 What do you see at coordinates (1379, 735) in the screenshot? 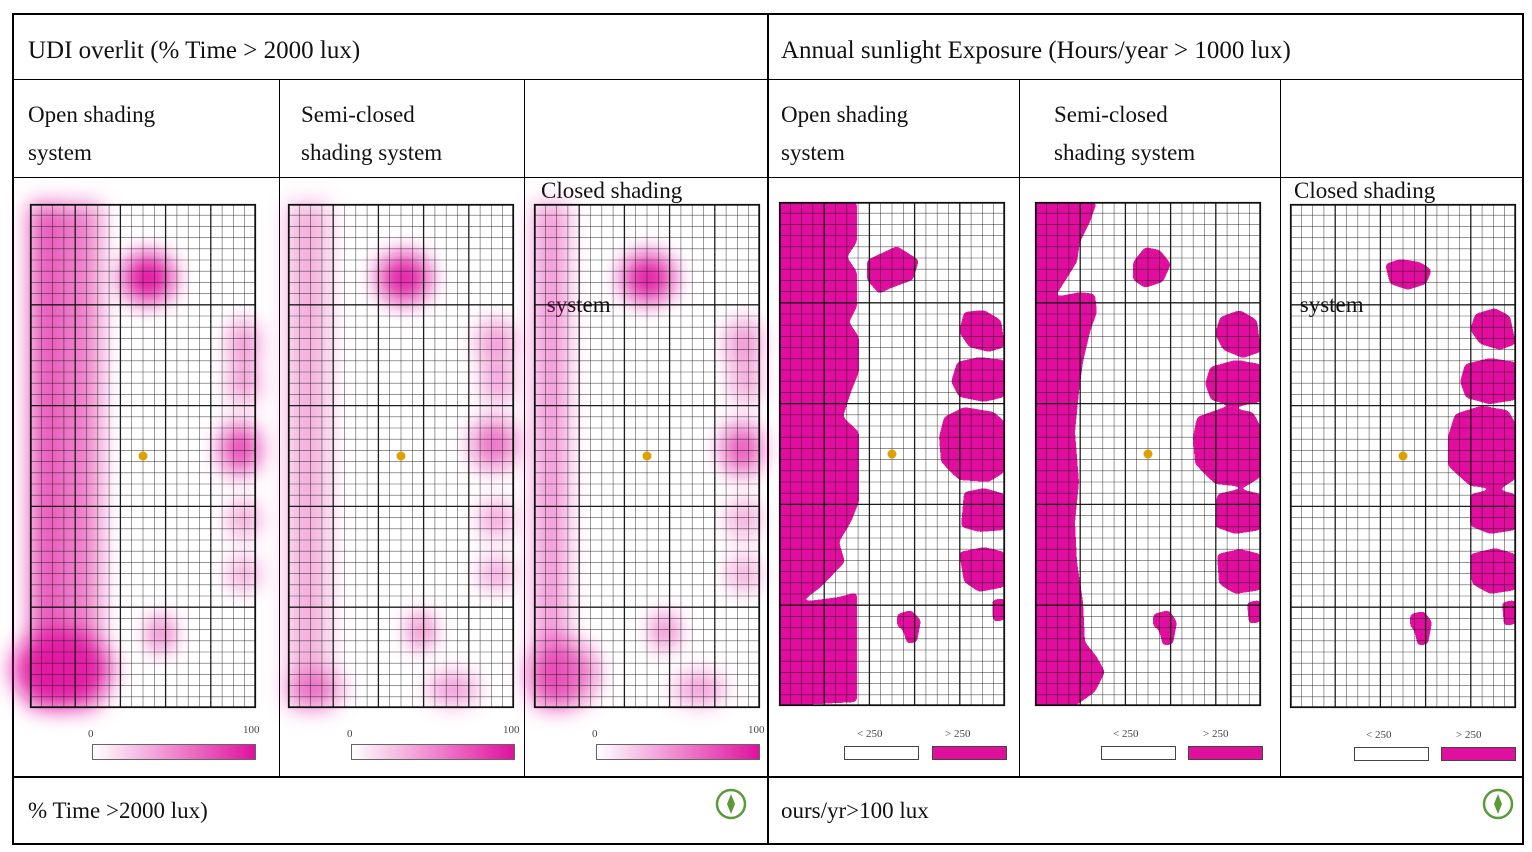
I see `ase-legend-low-label-3: < 250` at bounding box center [1379, 735].